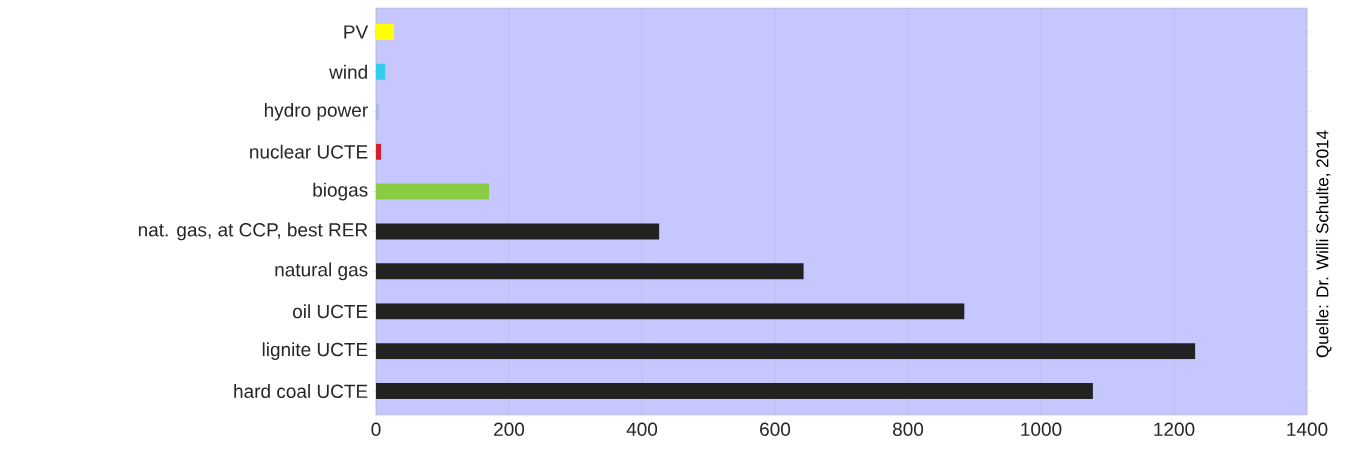 The height and width of the screenshot is (469, 1345). What do you see at coordinates (1323, 244) in the screenshot?
I see `source-note: Quelle: Dr. Willi Schulte, 2014` at bounding box center [1323, 244].